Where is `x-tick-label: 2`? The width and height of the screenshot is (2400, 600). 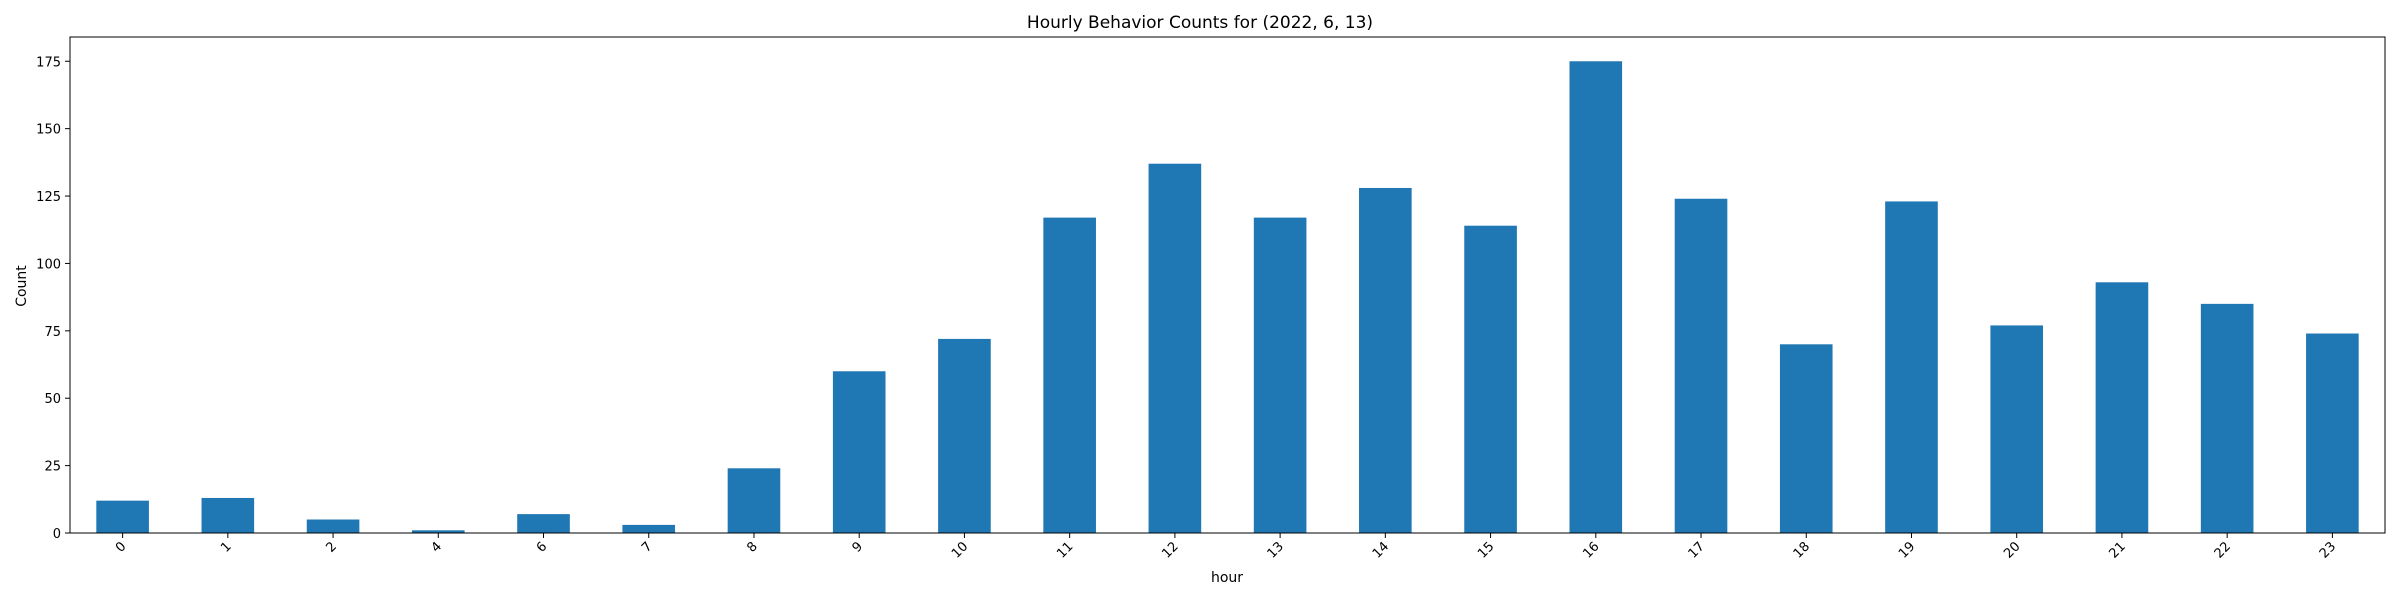 x-tick-label: 2 is located at coordinates (331, 547).